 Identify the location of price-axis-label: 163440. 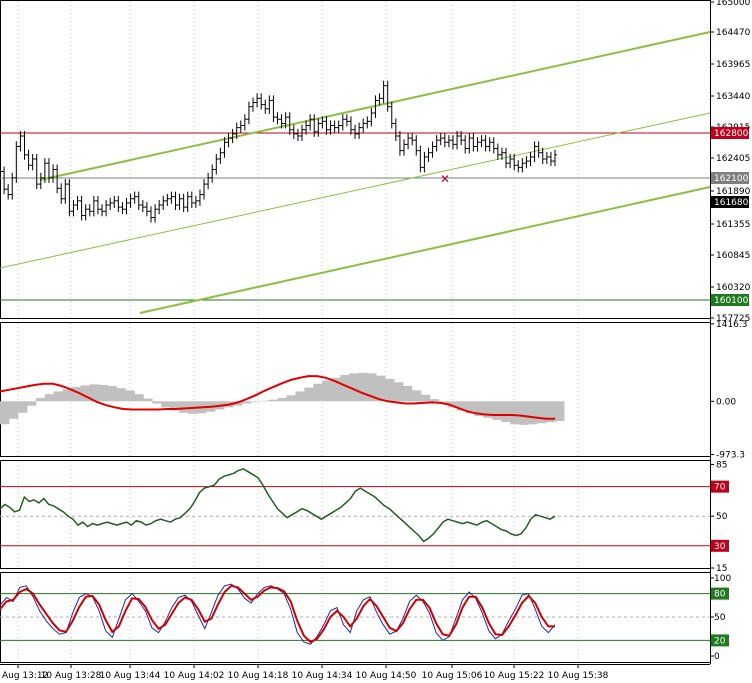
(733, 97).